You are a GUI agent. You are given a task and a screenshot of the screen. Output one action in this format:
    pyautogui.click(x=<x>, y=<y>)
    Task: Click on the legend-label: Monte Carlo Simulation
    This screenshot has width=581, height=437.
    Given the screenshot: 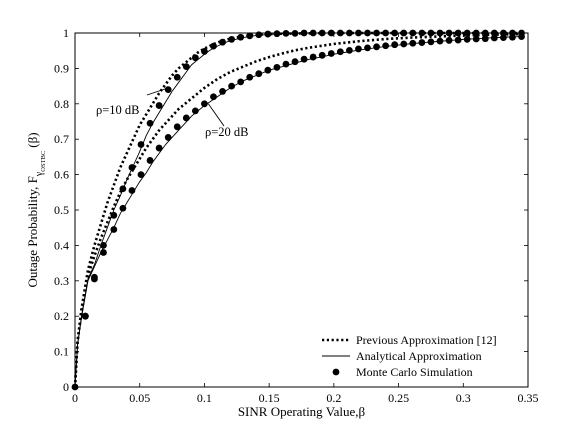 What is the action you would take?
    pyautogui.click(x=414, y=372)
    